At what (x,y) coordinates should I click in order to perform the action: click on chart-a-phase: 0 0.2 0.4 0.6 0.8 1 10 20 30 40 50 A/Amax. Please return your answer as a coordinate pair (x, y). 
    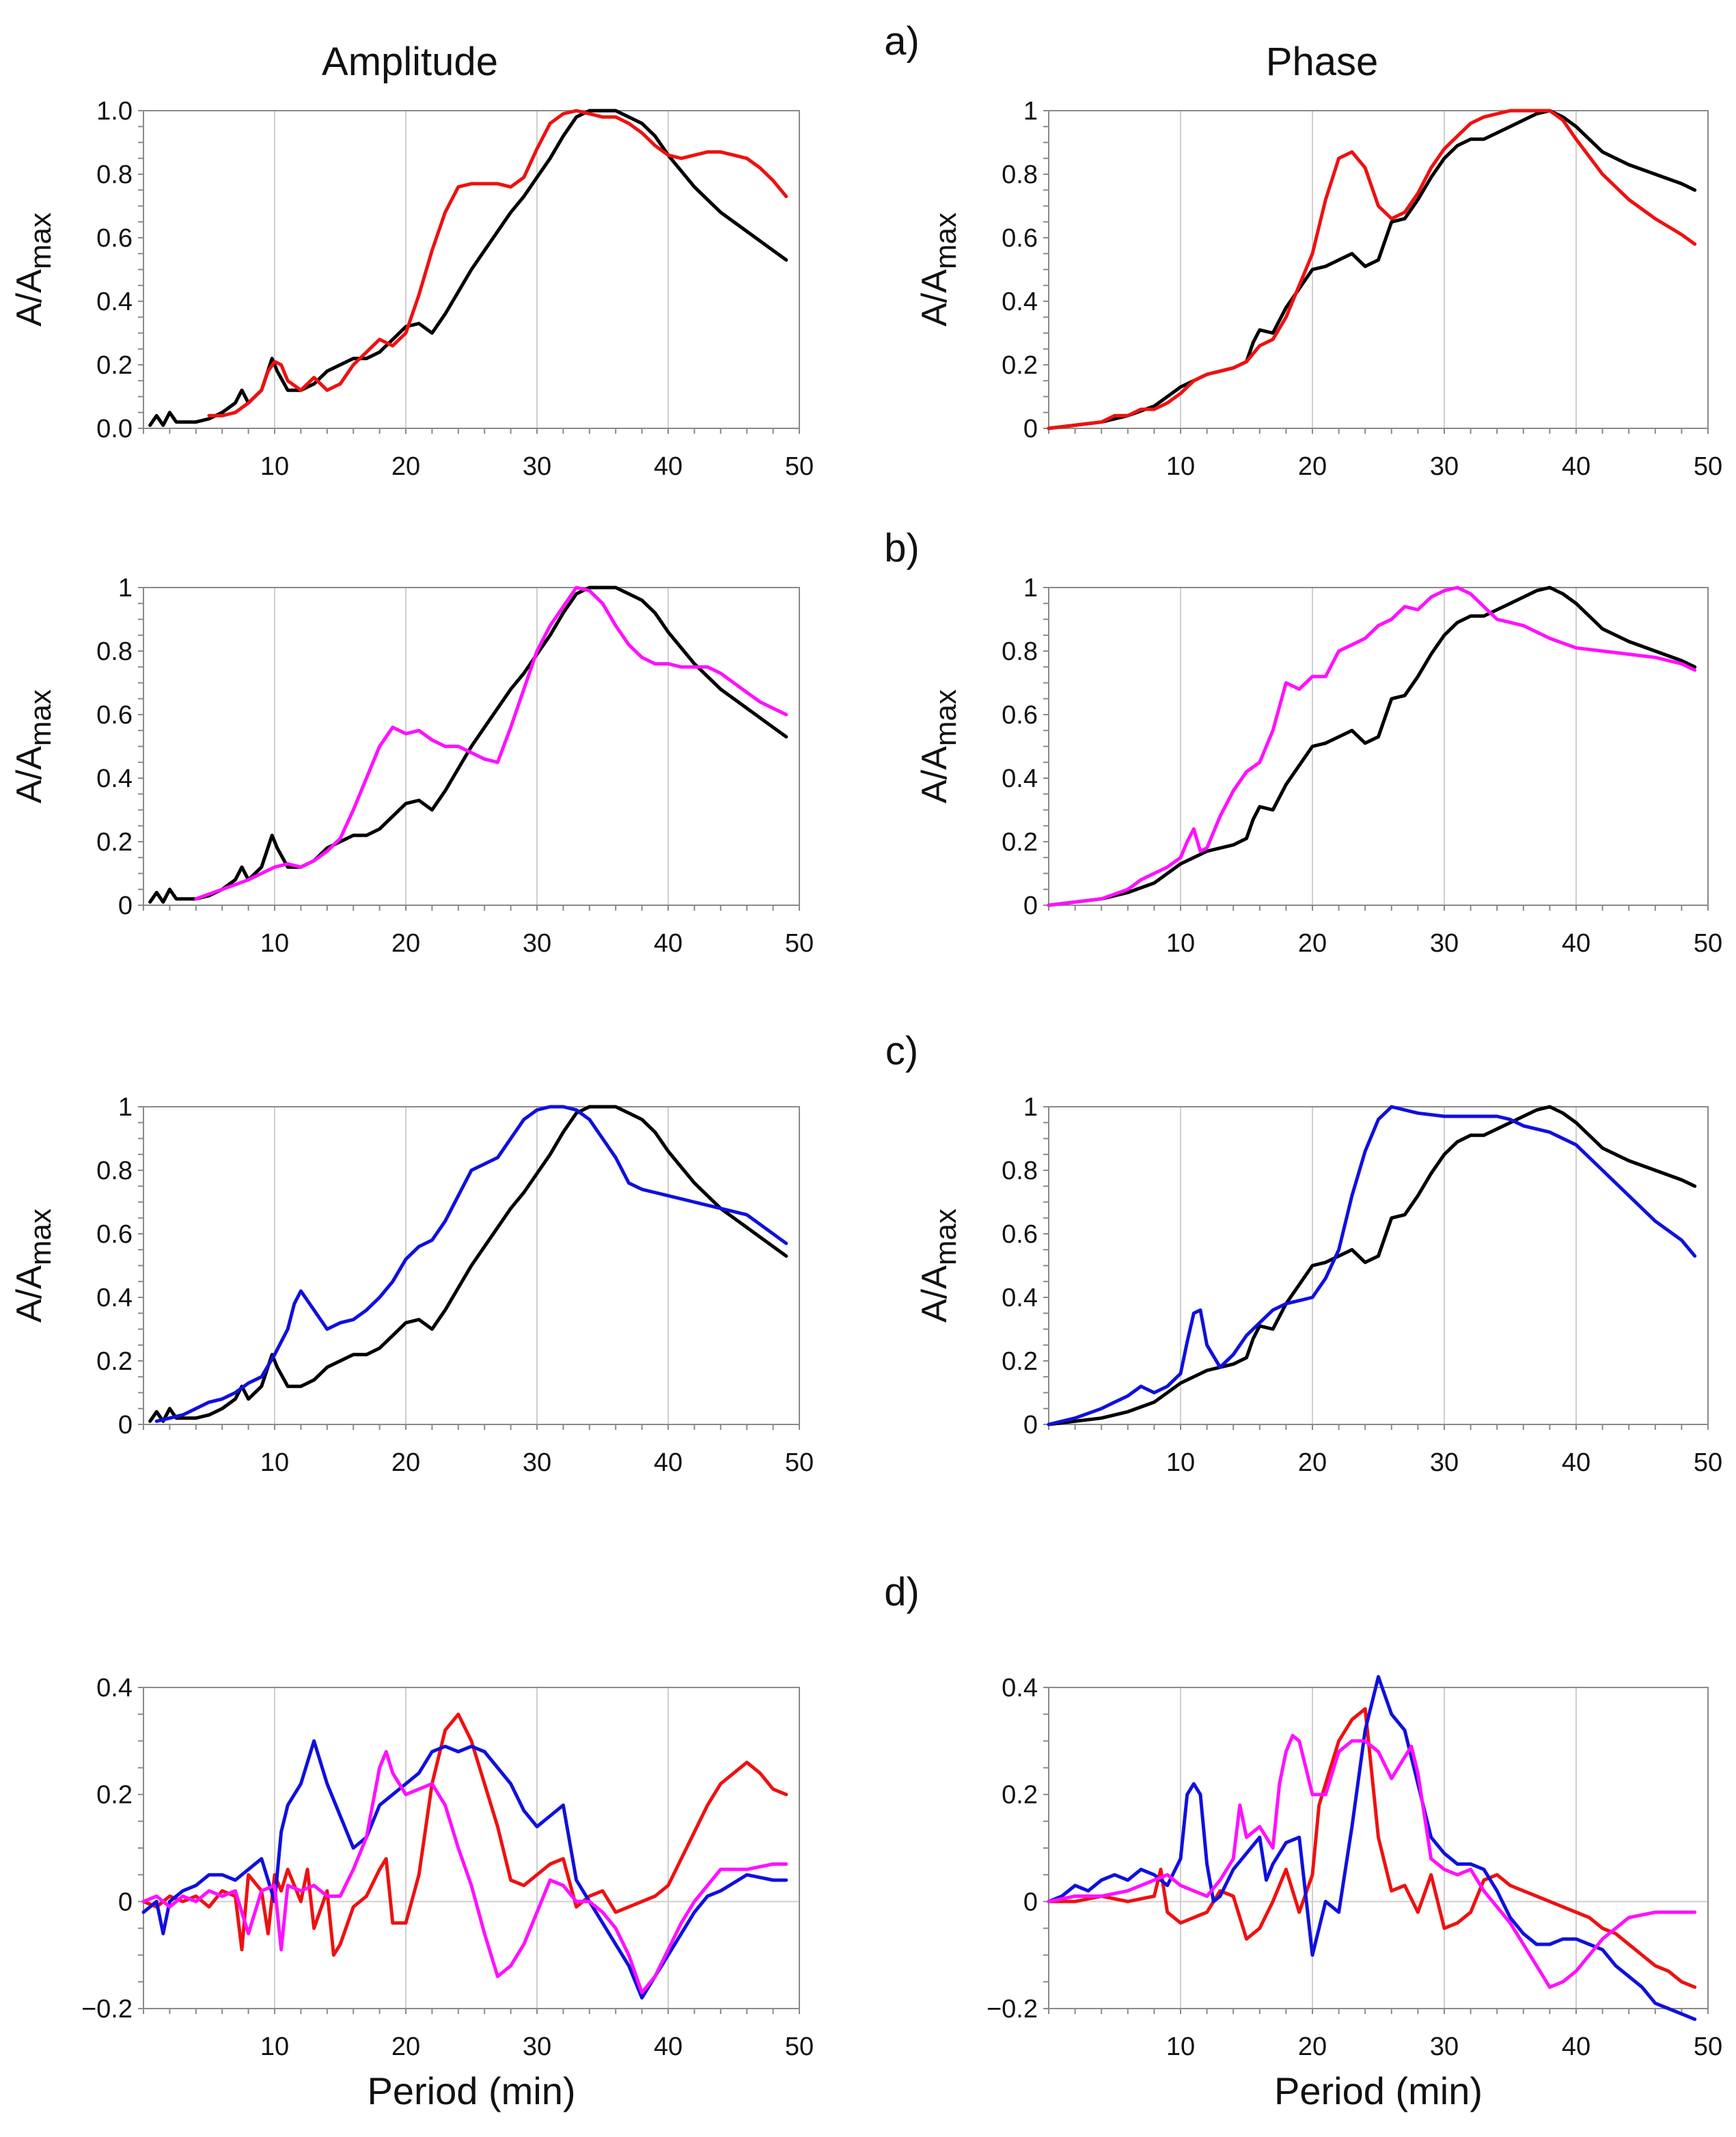
    Looking at the image, I should click on (1318, 289).